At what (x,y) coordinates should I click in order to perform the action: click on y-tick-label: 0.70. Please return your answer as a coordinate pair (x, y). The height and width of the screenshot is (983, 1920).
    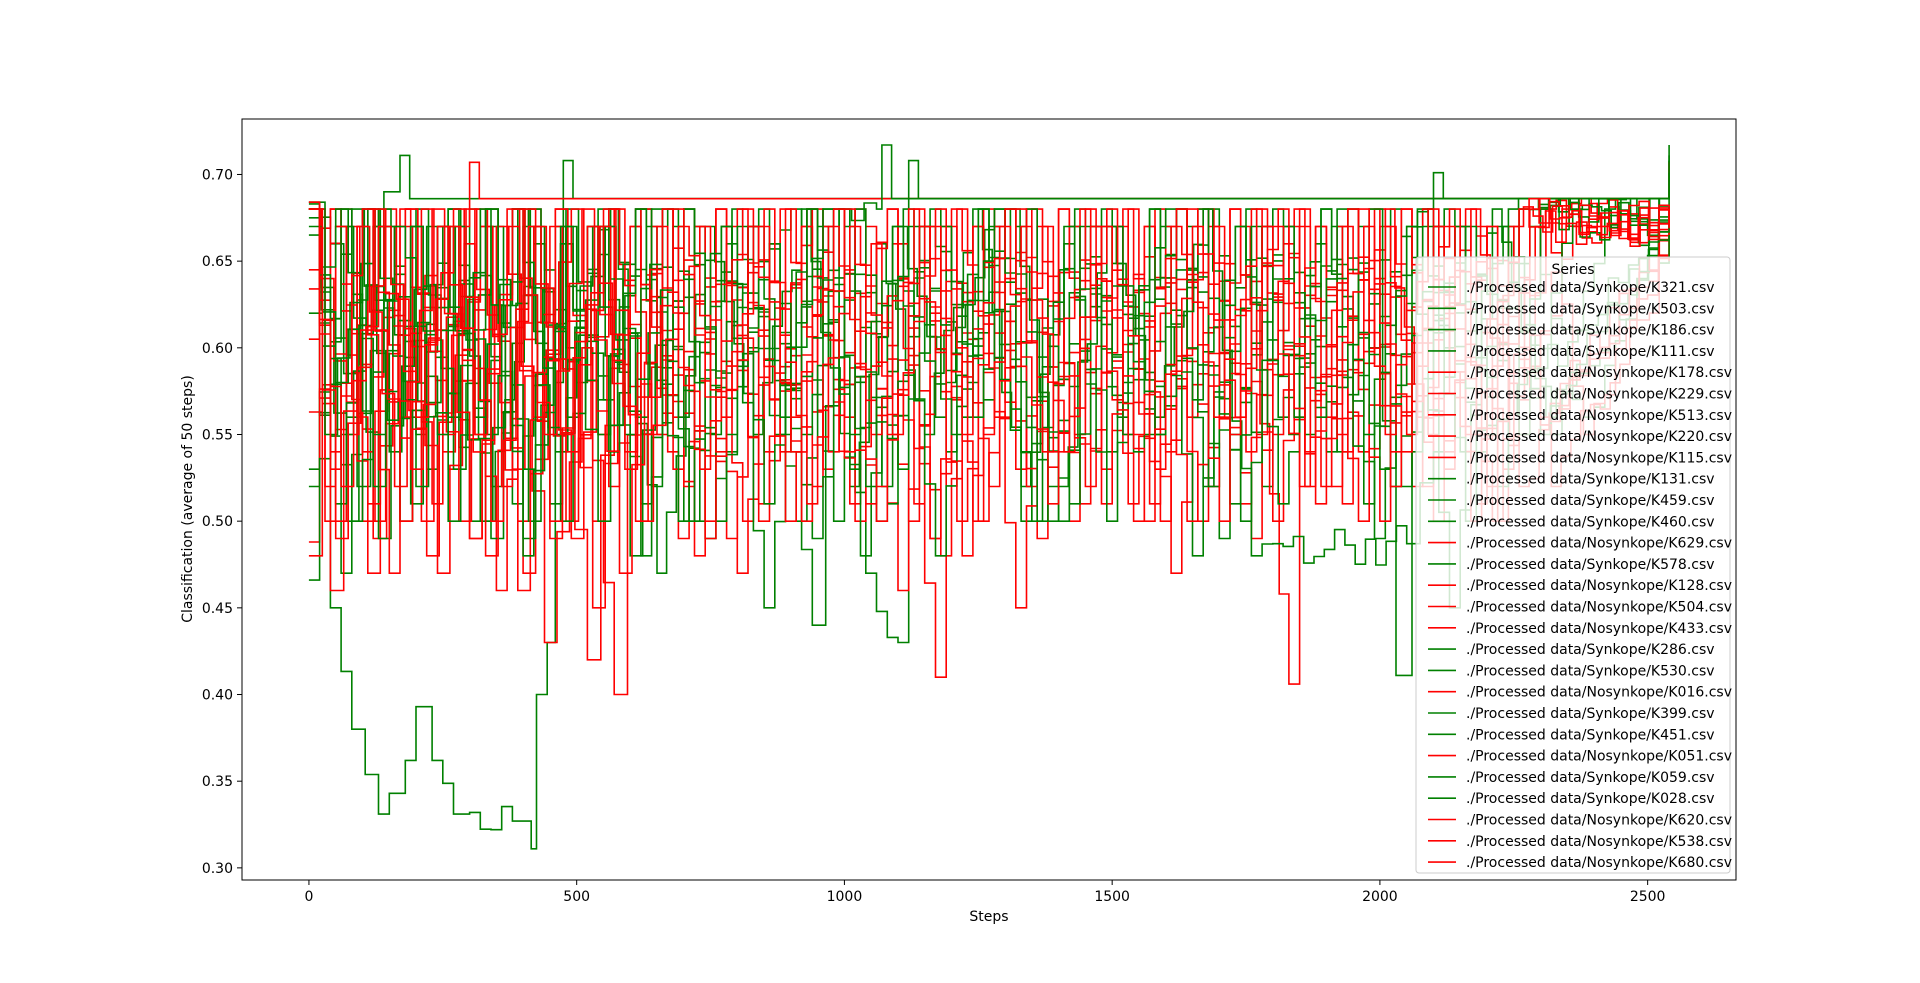
    Looking at the image, I should click on (217, 175).